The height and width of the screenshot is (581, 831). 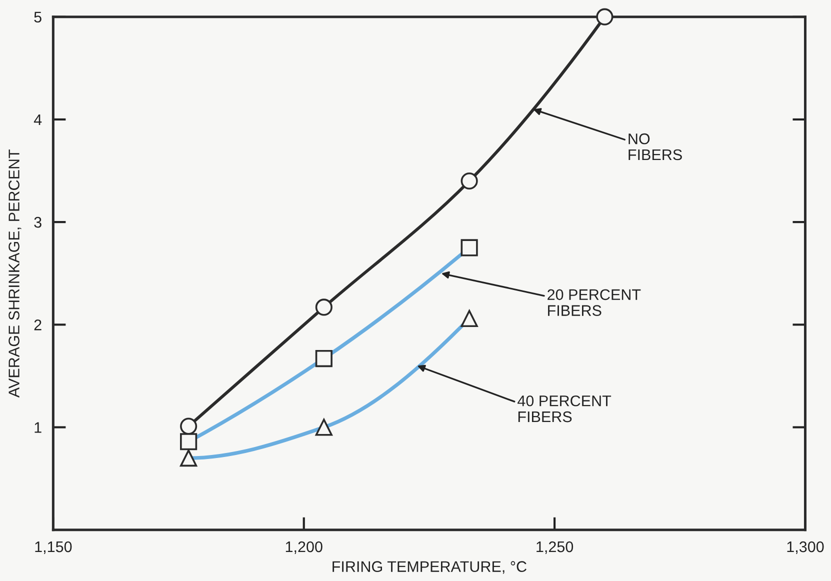 I want to click on x-tick-label: 1,150, so click(x=53, y=547).